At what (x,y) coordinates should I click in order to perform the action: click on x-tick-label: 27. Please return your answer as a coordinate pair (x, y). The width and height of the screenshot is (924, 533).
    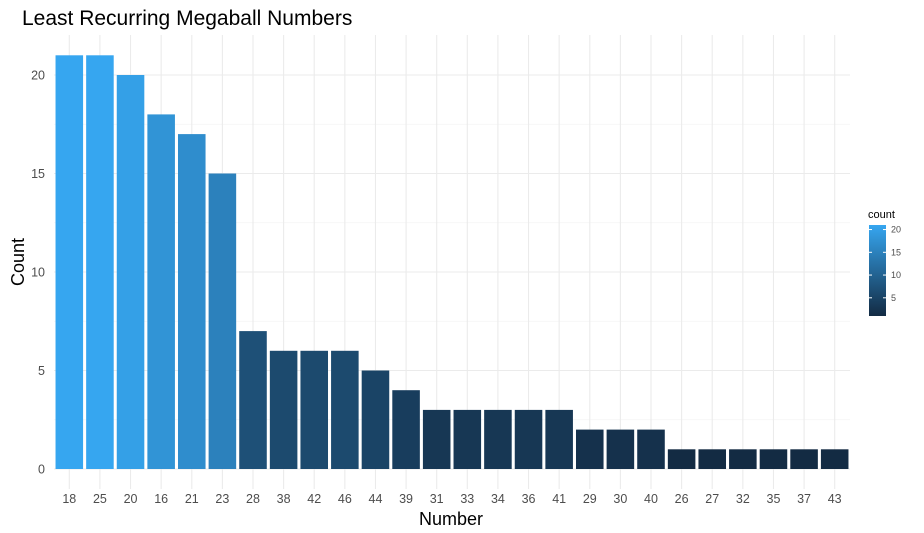
    Looking at the image, I should click on (712, 499).